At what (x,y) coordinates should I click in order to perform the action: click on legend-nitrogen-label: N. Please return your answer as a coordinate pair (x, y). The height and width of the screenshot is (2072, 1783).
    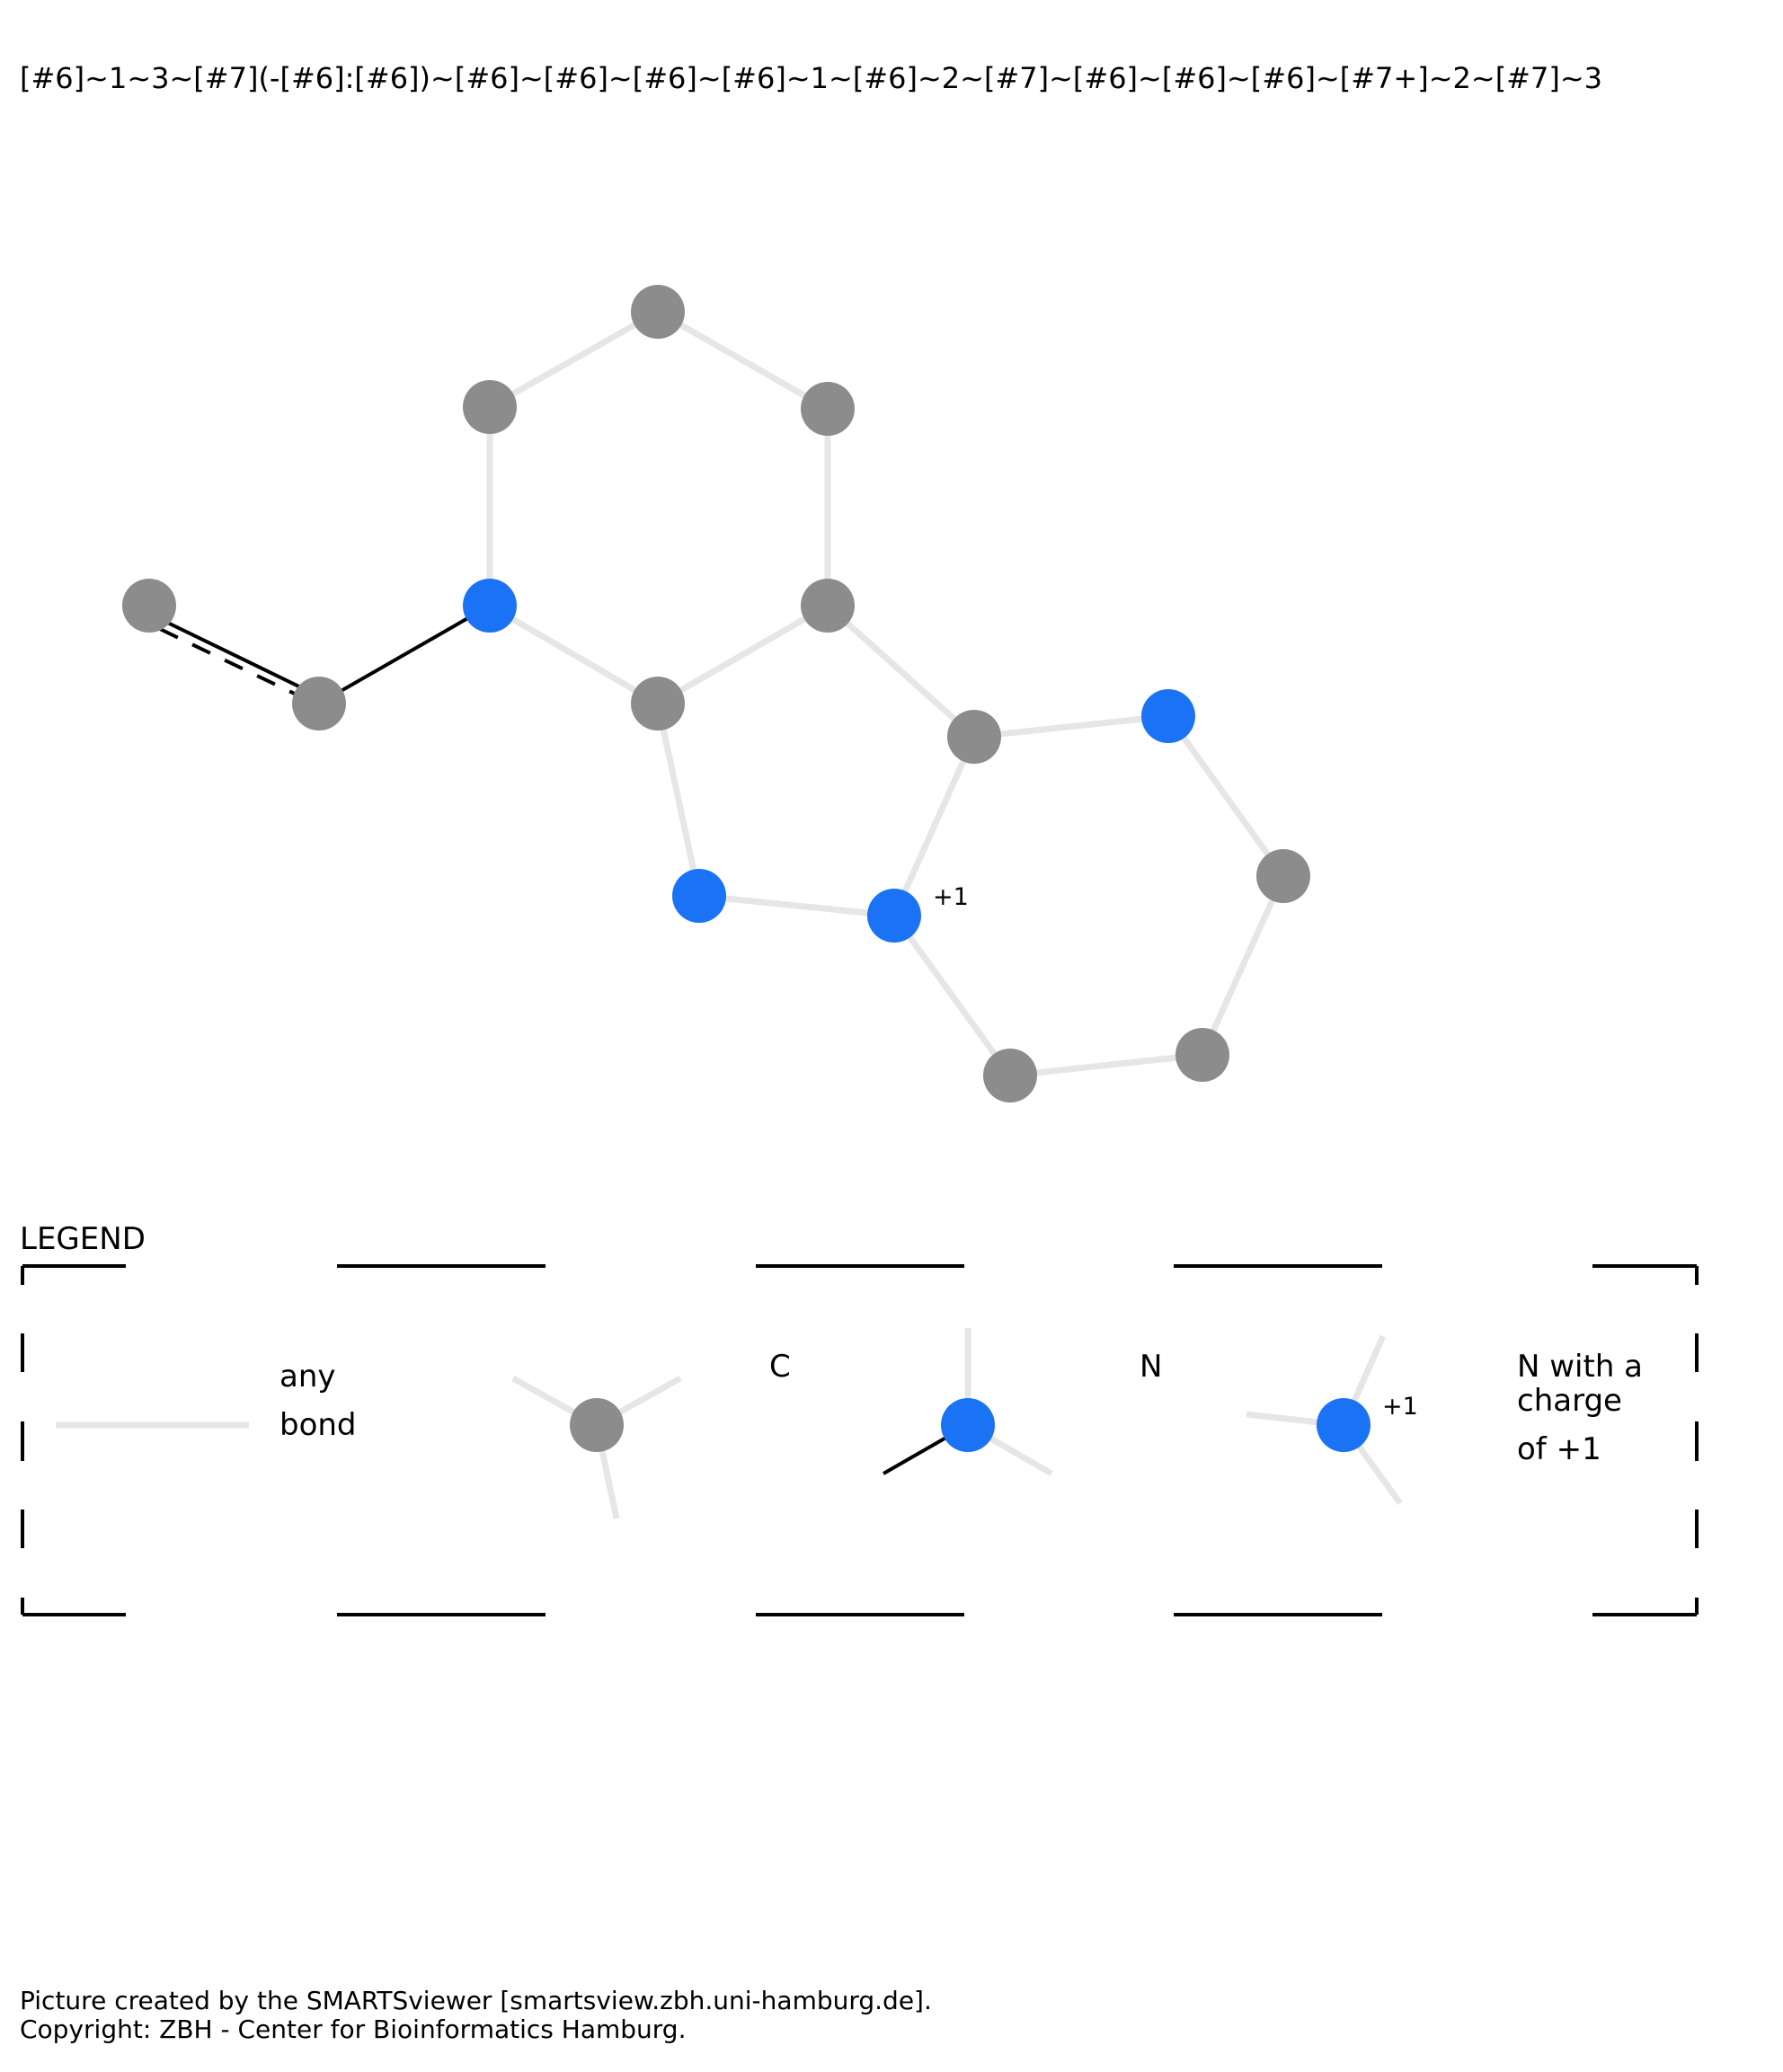
    Looking at the image, I should click on (1151, 1367).